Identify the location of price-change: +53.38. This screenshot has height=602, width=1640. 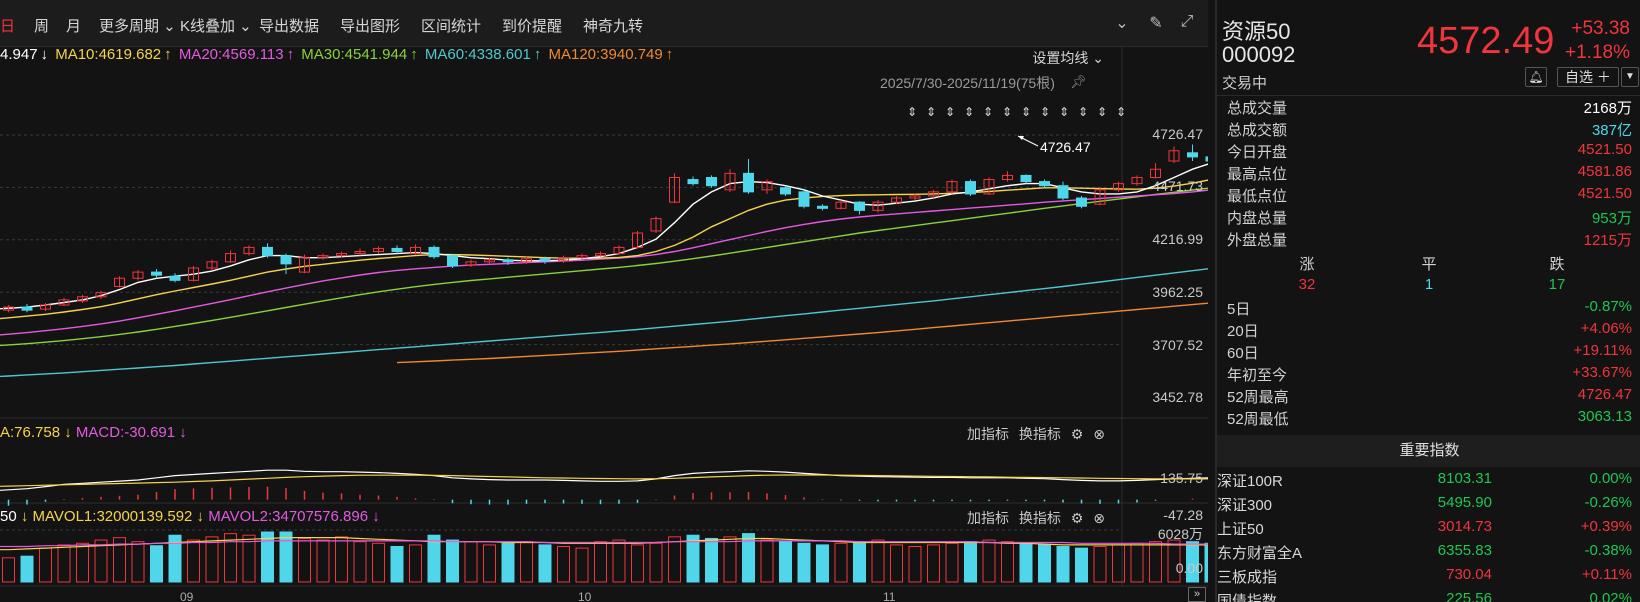
(1600, 28).